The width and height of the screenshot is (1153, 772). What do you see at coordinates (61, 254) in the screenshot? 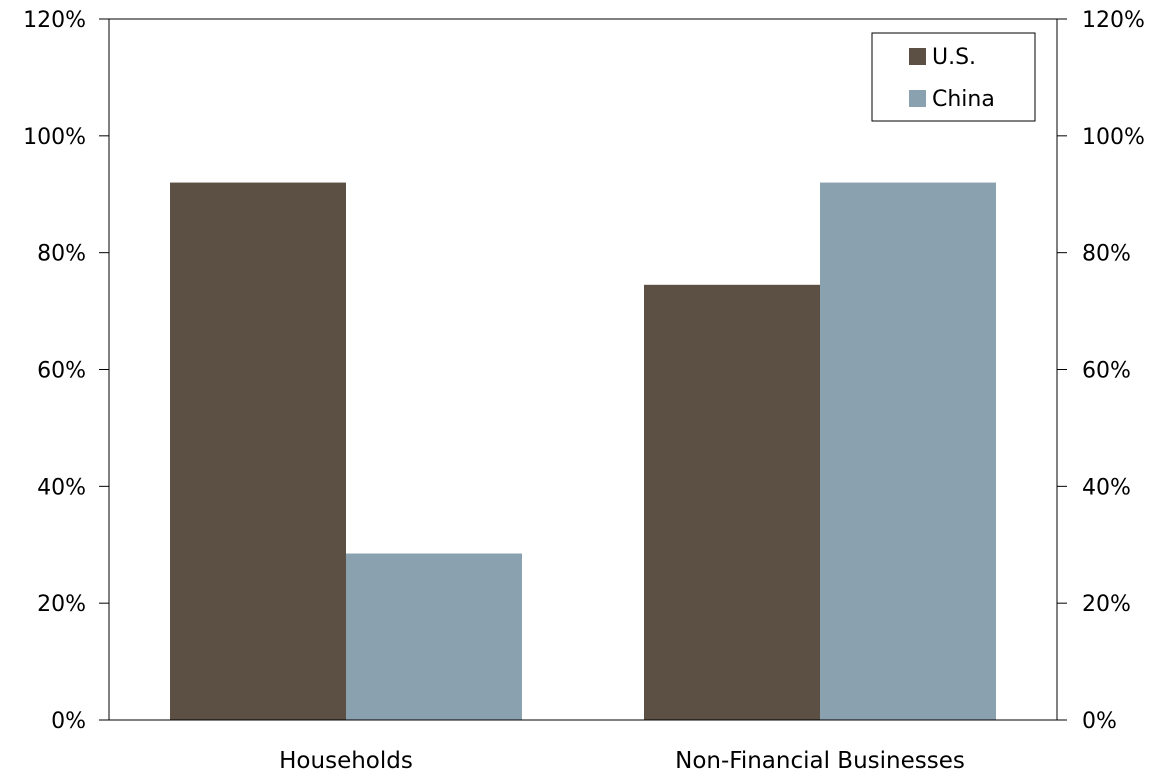
I see `left-tick-label: 80%` at bounding box center [61, 254].